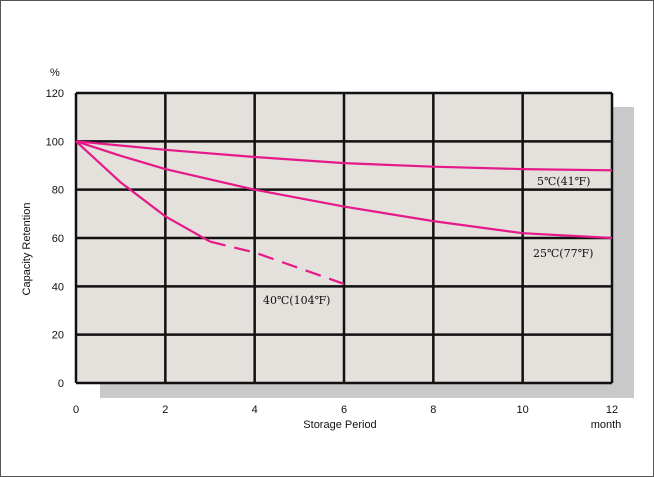  Describe the element at coordinates (58, 287) in the screenshot. I see `y-tick-label-2: 40` at that location.